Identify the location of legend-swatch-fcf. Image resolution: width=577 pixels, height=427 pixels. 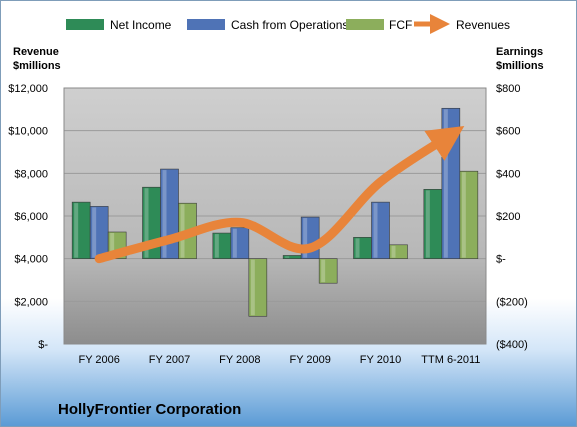
(365, 24).